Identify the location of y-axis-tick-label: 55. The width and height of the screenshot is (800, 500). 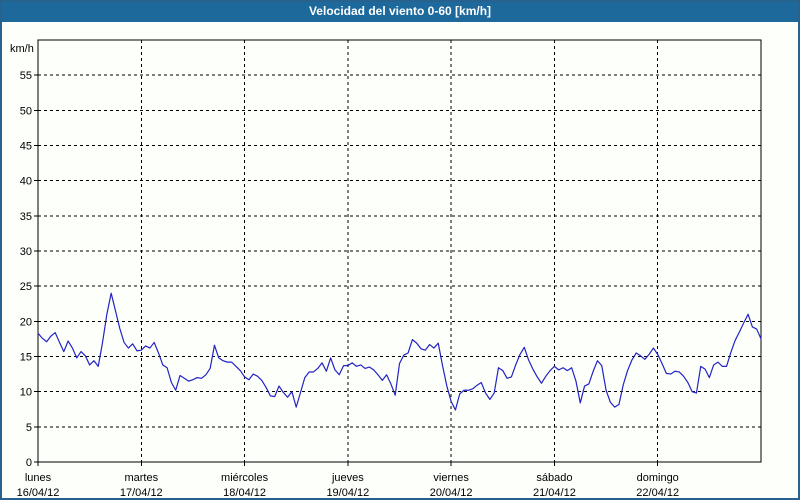
(26, 76).